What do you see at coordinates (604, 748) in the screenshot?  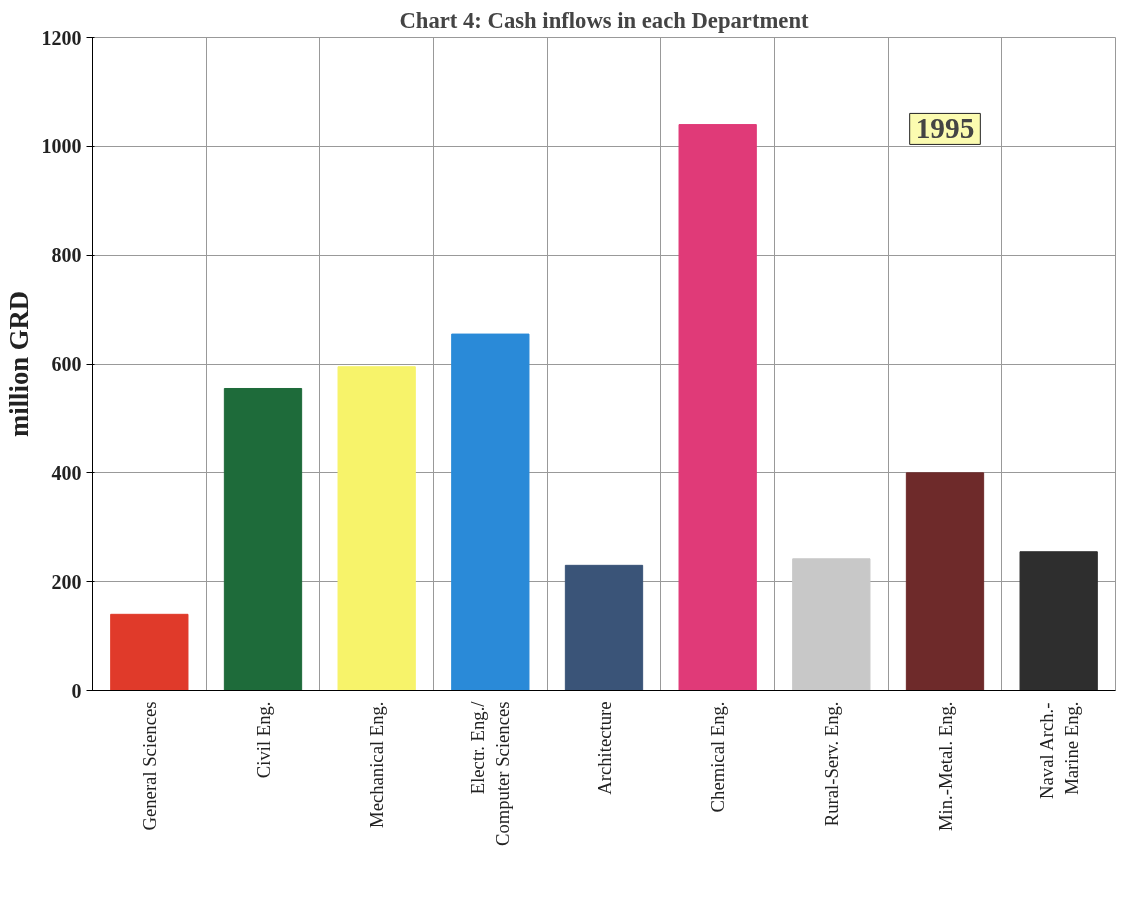 I see `x-tick-label: Architecture` at bounding box center [604, 748].